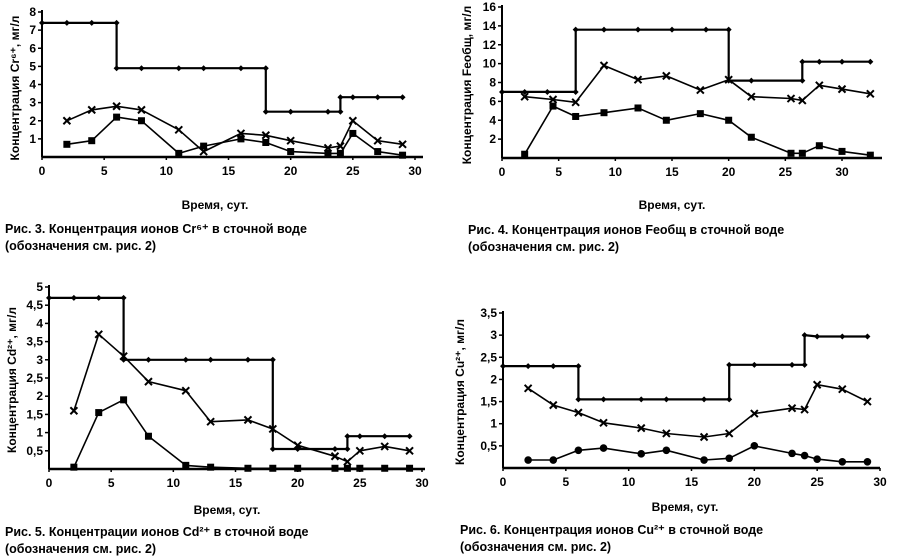 This screenshot has width=901, height=559. What do you see at coordinates (672, 205) in the screenshot?
I see `chart-fe-xlabel: Время, сут.` at bounding box center [672, 205].